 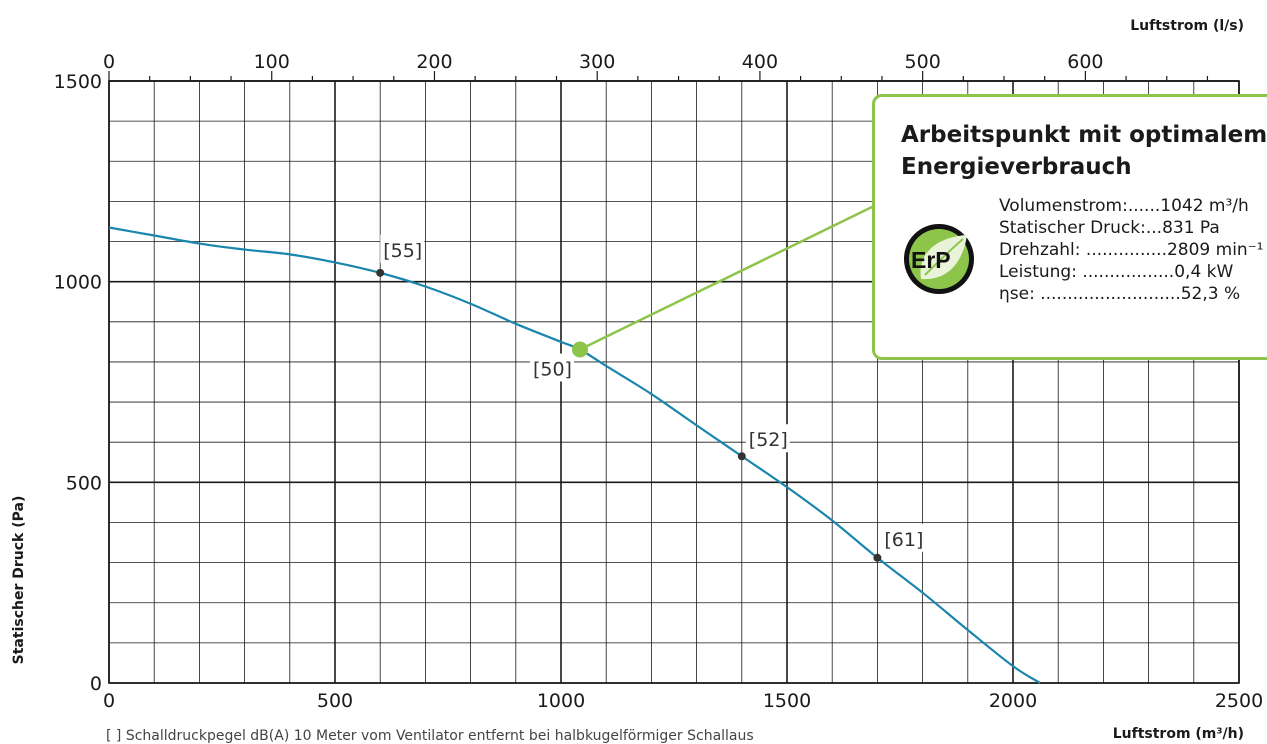 I want to click on x2-tick-label: 100, so click(x=272, y=62).